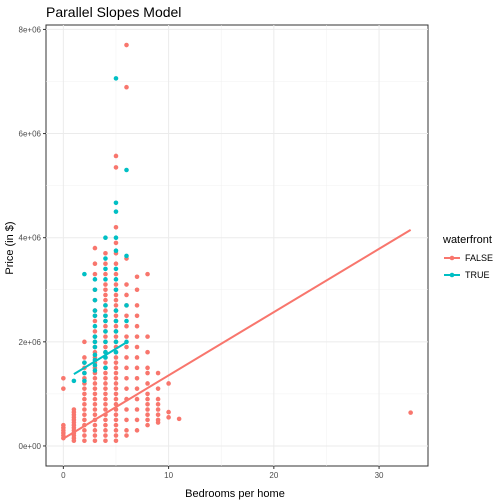 Image resolution: width=504 pixels, height=504 pixels. What do you see at coordinates (30, 134) in the screenshot?
I see `y-tick-label: 6e+06` at bounding box center [30, 134].